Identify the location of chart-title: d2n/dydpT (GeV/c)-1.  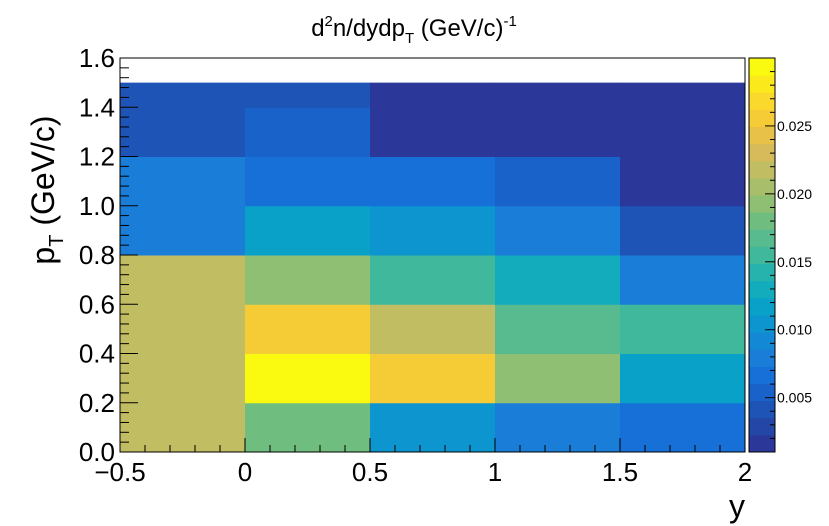
(414, 30).